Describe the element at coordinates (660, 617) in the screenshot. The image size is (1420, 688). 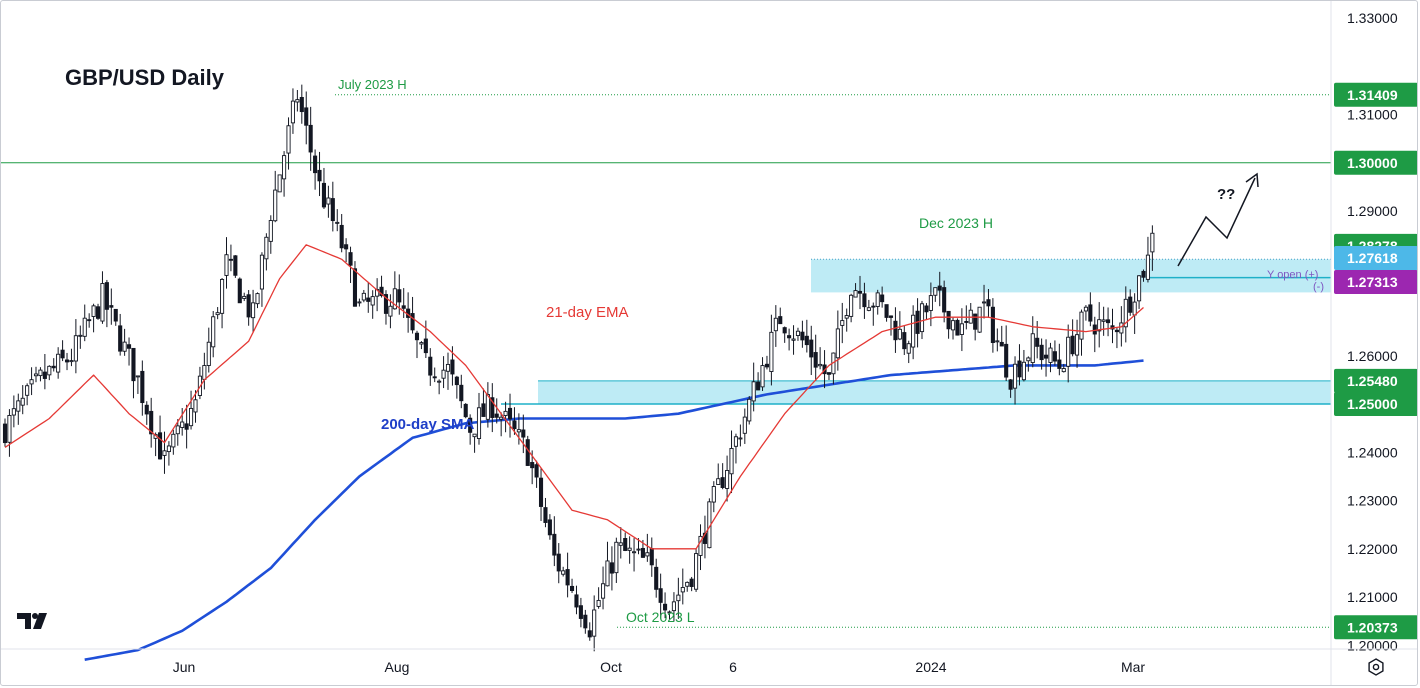
I see `annotation-oct-low: Oct 2023 L` at that location.